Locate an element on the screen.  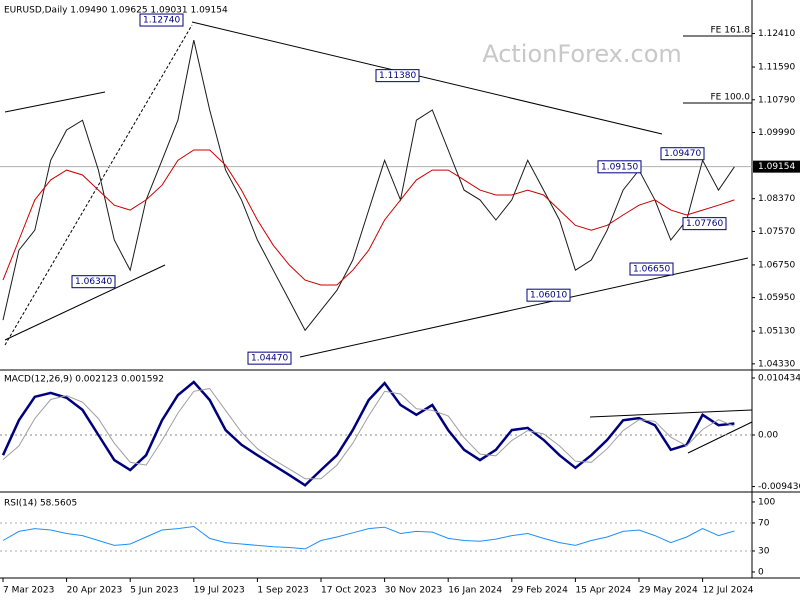
y-tick-label: 1.04330 is located at coordinates (776, 364).